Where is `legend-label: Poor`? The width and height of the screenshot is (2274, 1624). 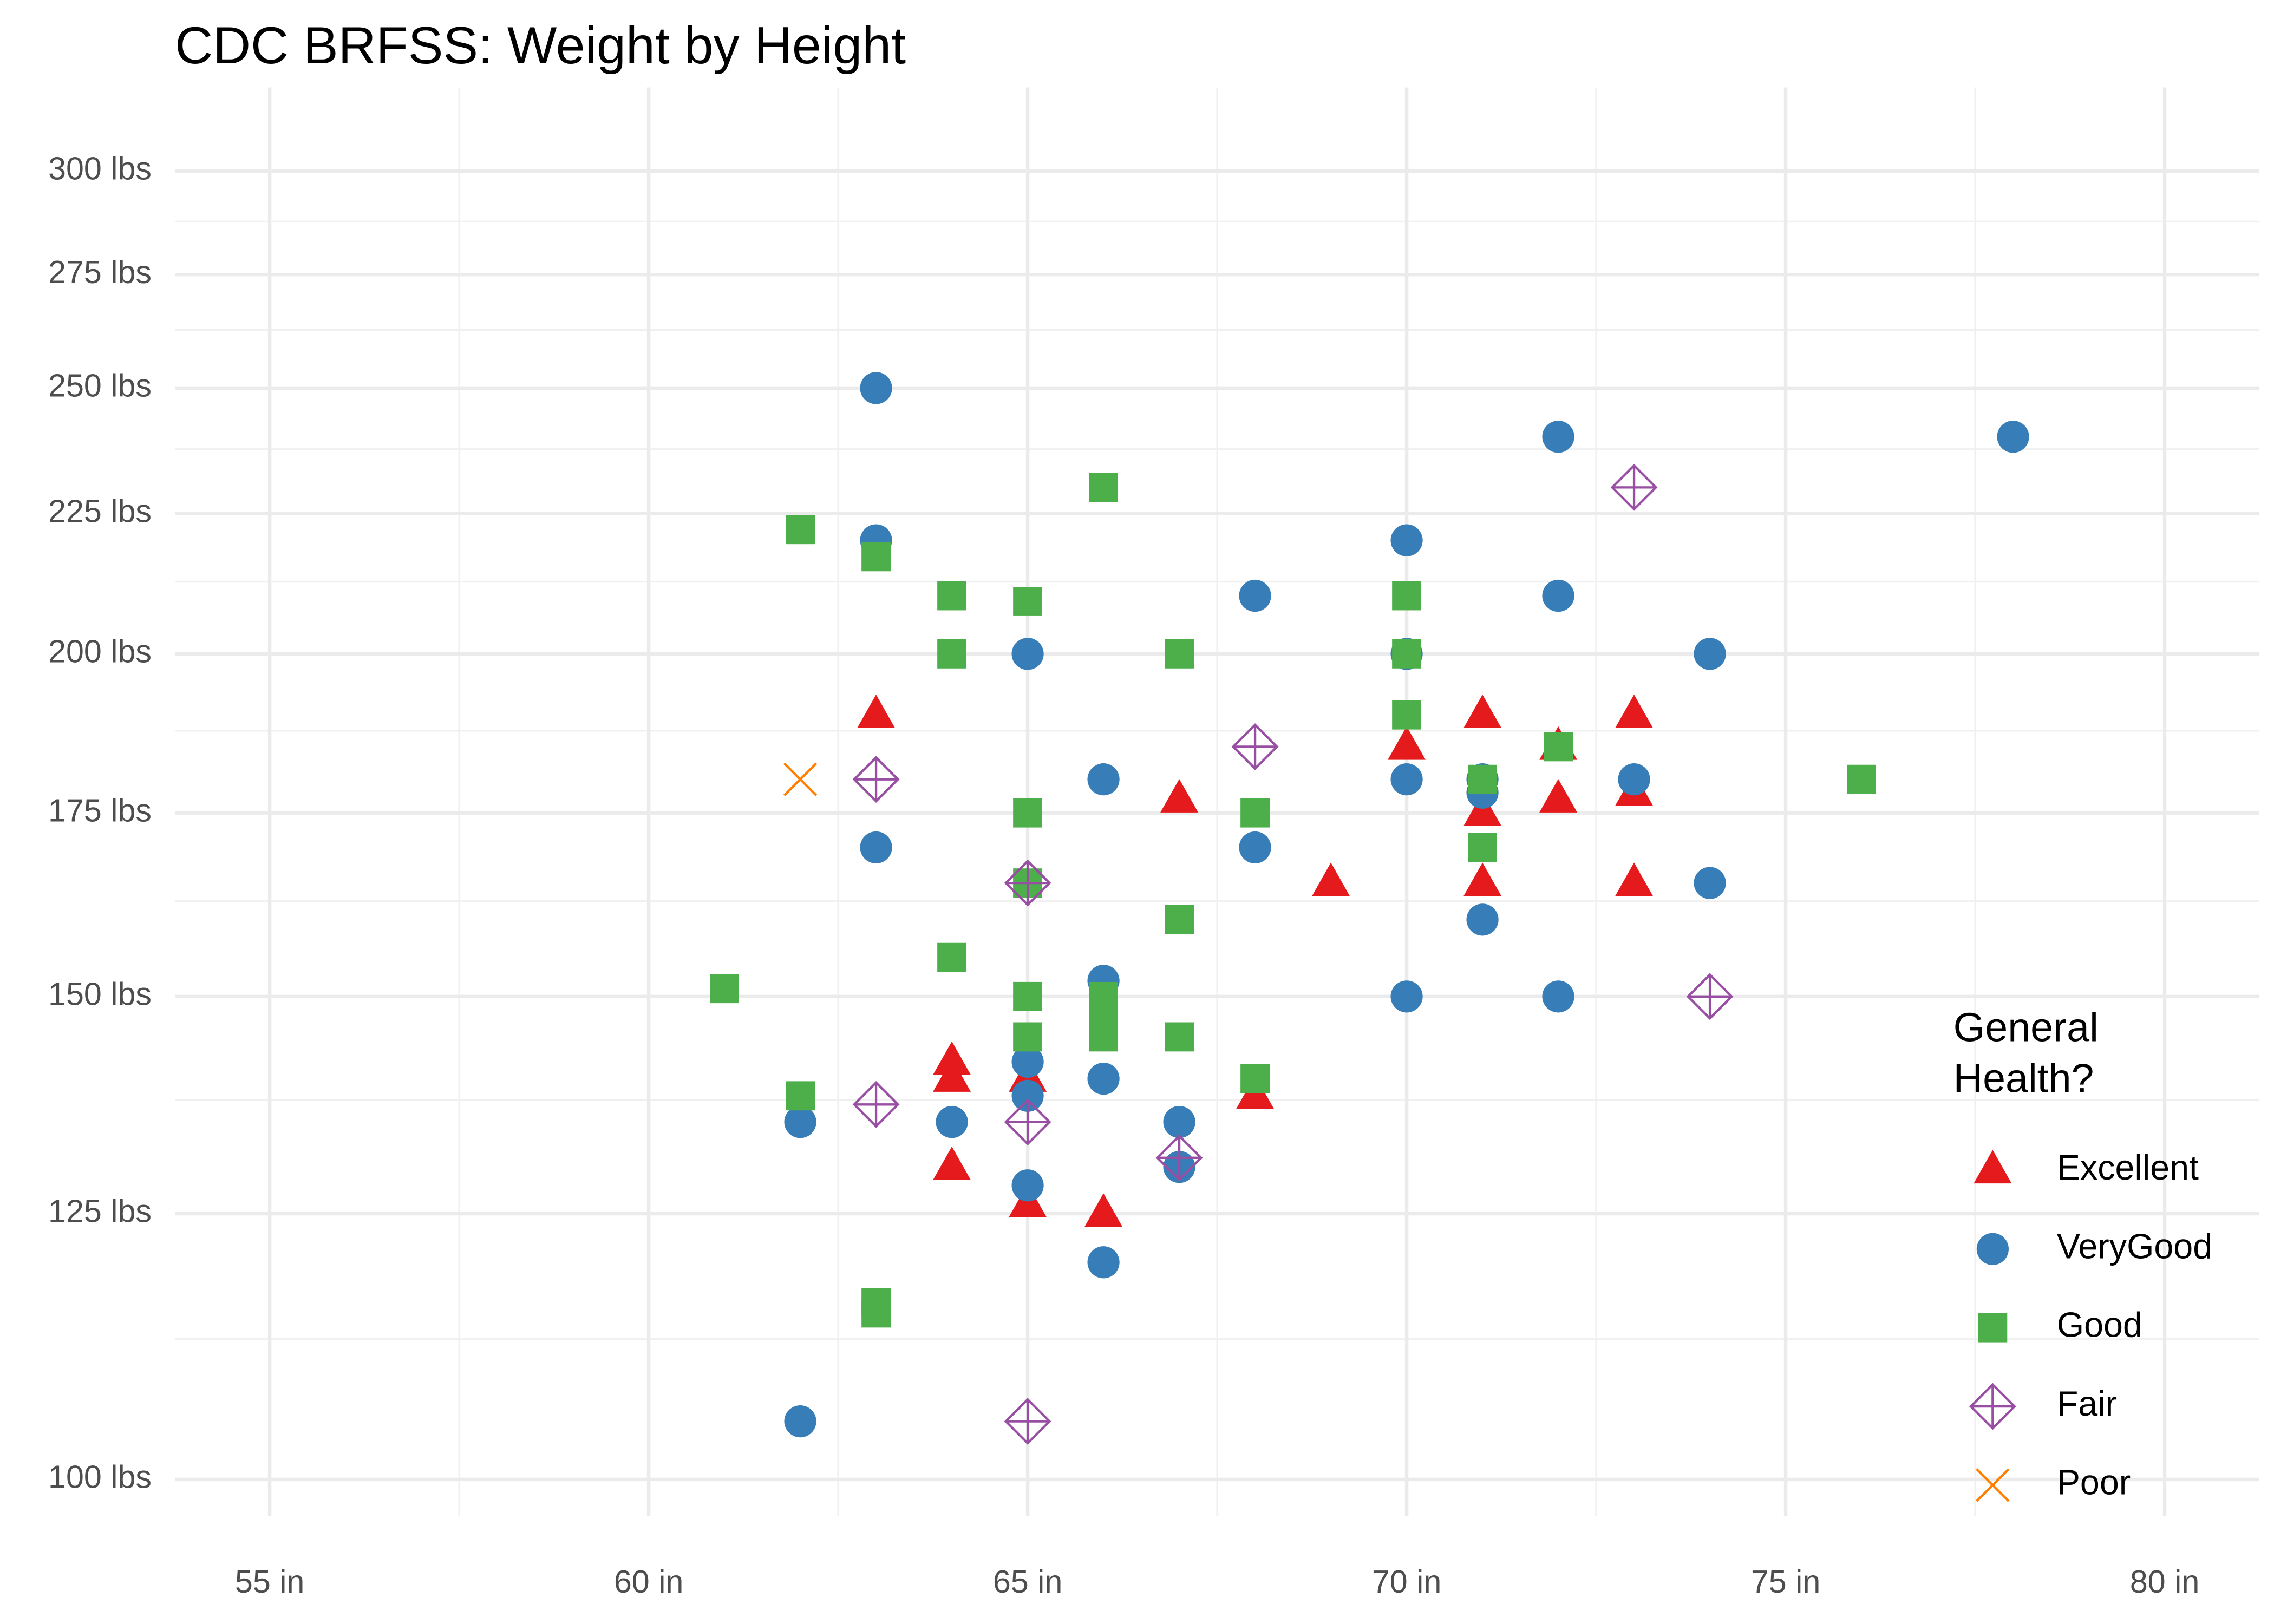 legend-label: Poor is located at coordinates (2094, 1482).